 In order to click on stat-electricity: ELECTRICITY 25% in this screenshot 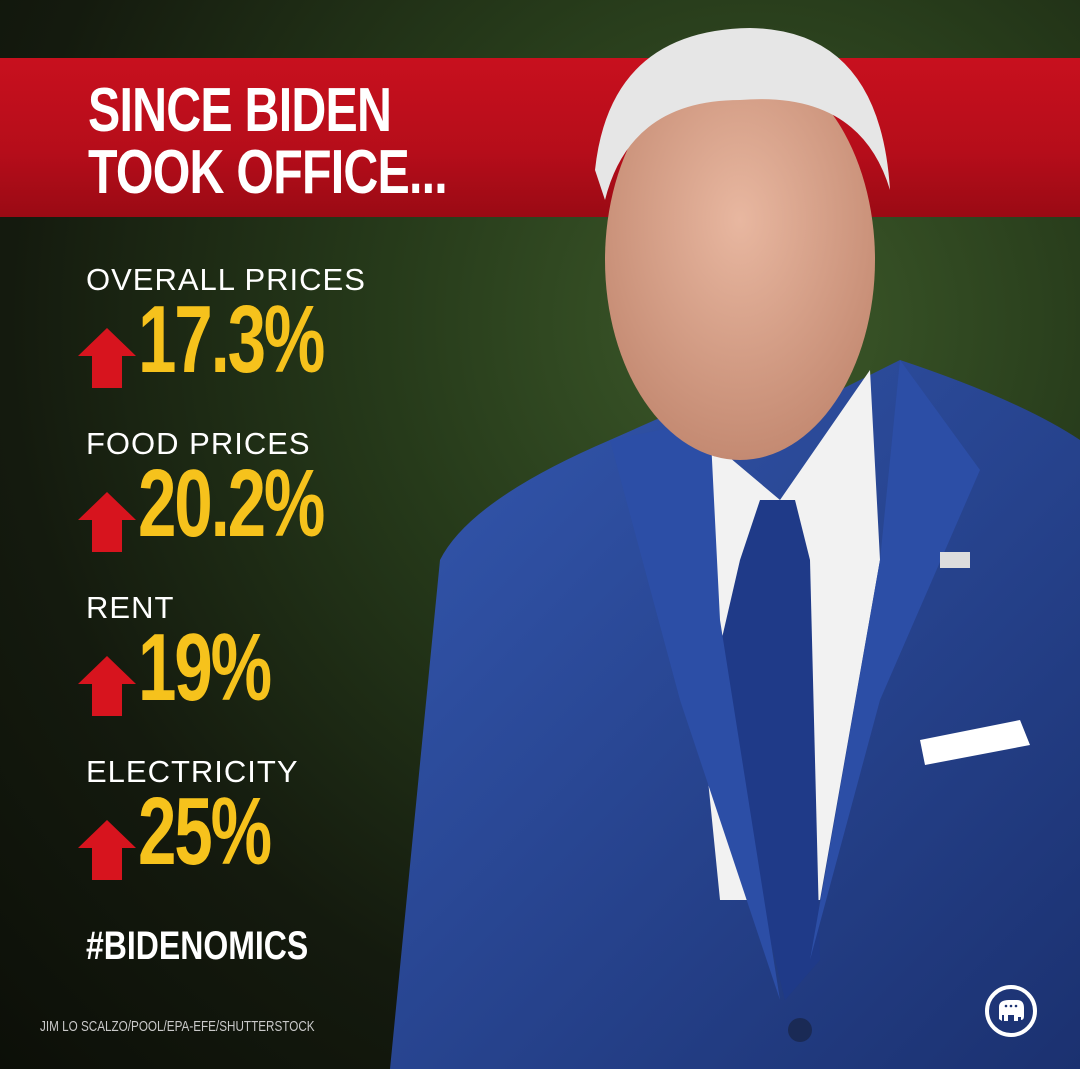, I will do `click(188, 819)`.